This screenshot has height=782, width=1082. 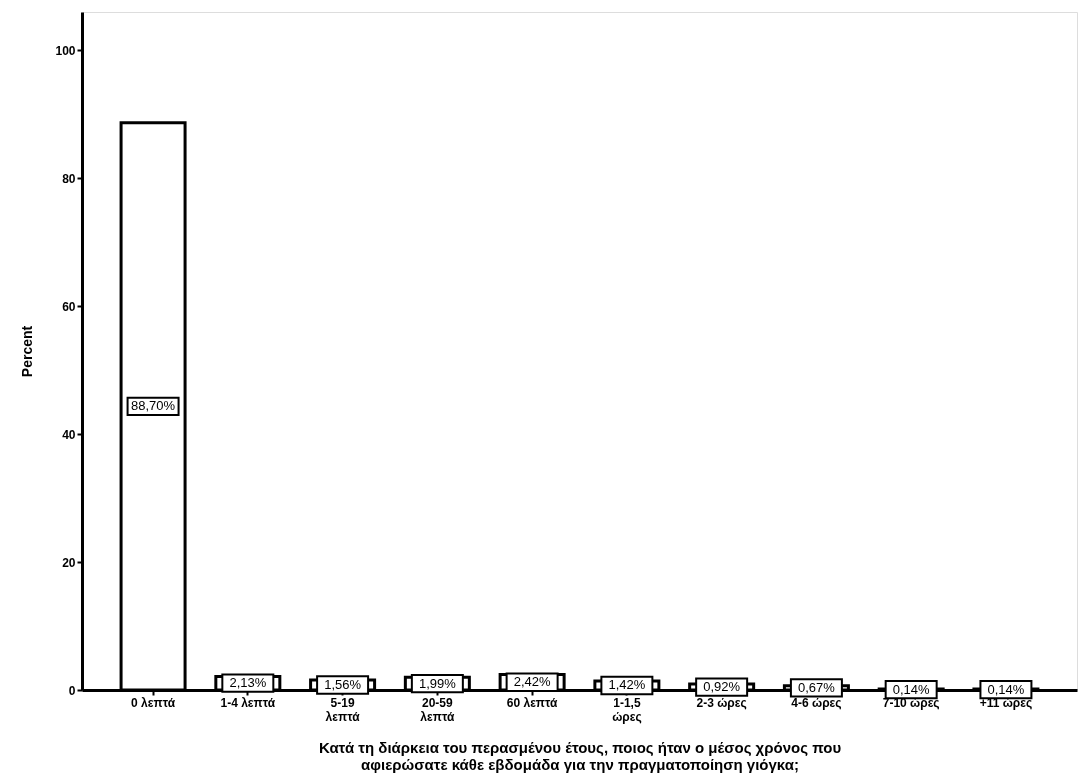 What do you see at coordinates (343, 709) in the screenshot?
I see `x-tick-label: 5-19 λεπτά` at bounding box center [343, 709].